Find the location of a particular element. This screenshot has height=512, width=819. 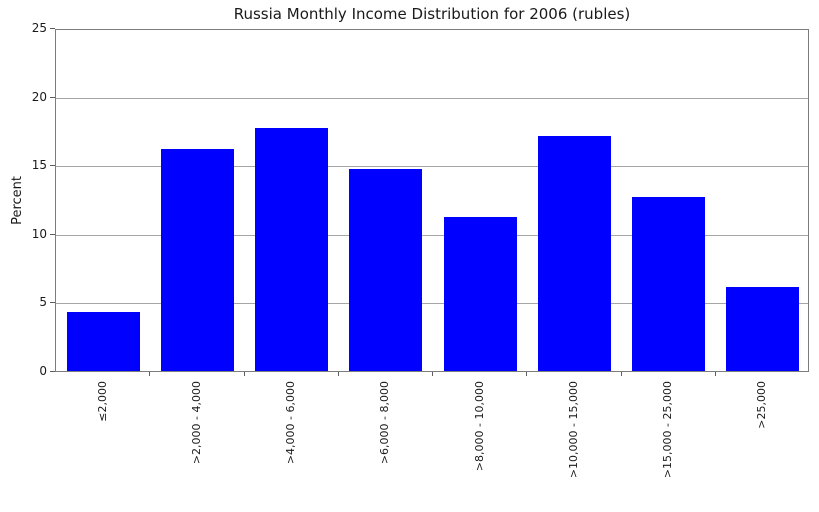

y-tick-label: 25 is located at coordinates (39, 28).